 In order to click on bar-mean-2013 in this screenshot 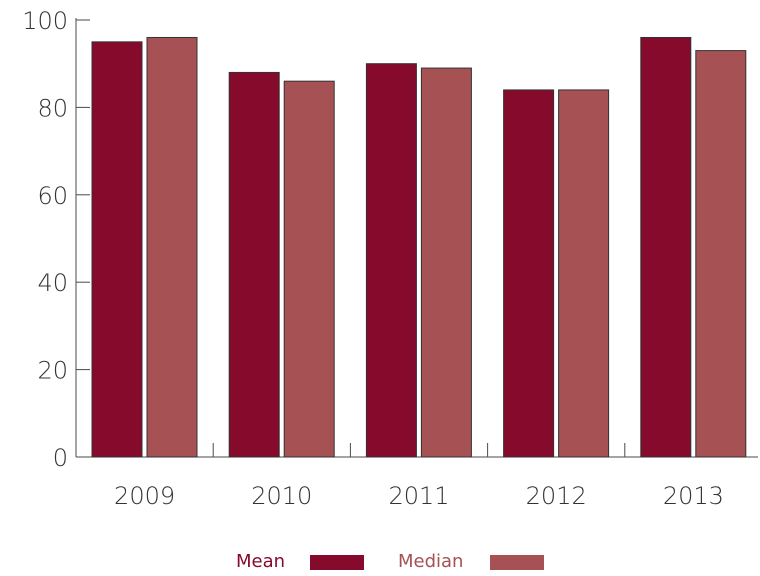, I will do `click(666, 247)`.